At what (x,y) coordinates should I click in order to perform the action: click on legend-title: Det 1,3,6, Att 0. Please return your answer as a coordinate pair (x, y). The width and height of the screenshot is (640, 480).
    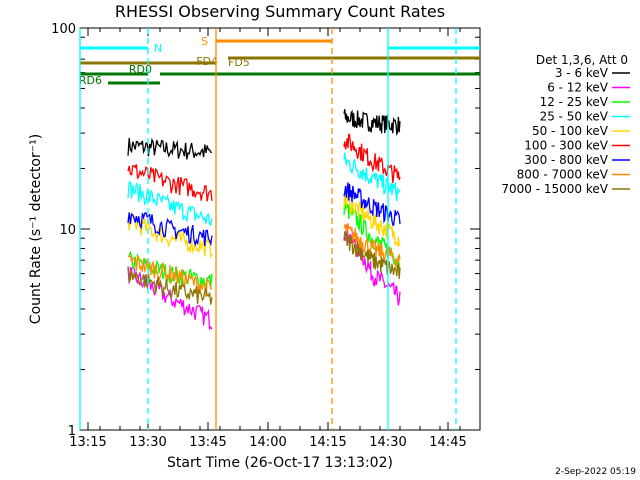
    Looking at the image, I should click on (582, 60).